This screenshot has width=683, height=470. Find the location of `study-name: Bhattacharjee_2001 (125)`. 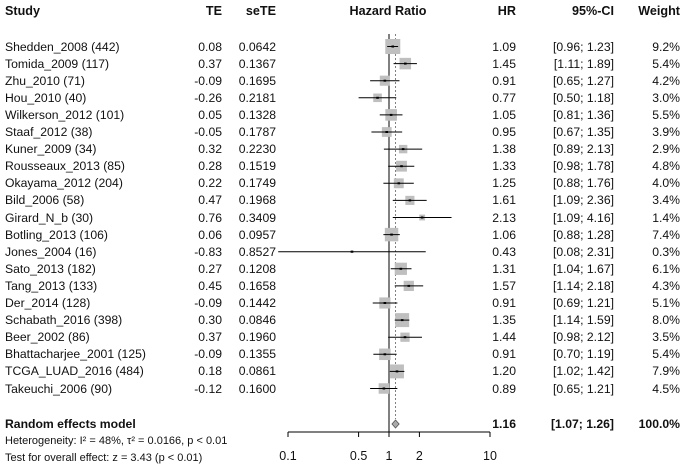

study-name: Bhattacharjee_2001 (125) is located at coordinates (75, 354).